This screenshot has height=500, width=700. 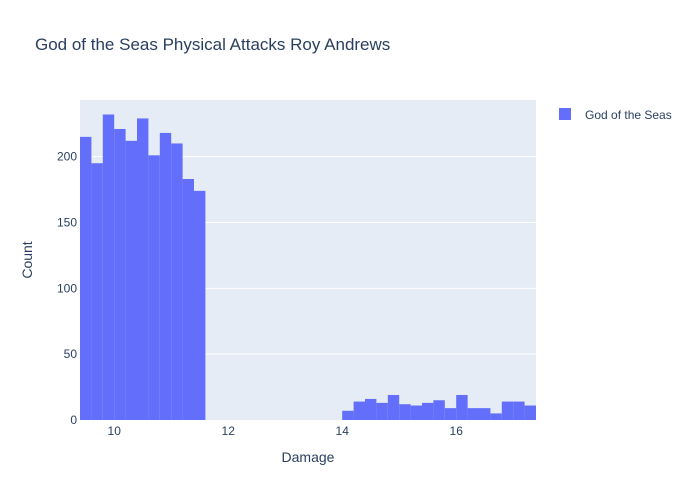 What do you see at coordinates (73, 420) in the screenshot?
I see `y-tick-label: 0` at bounding box center [73, 420].